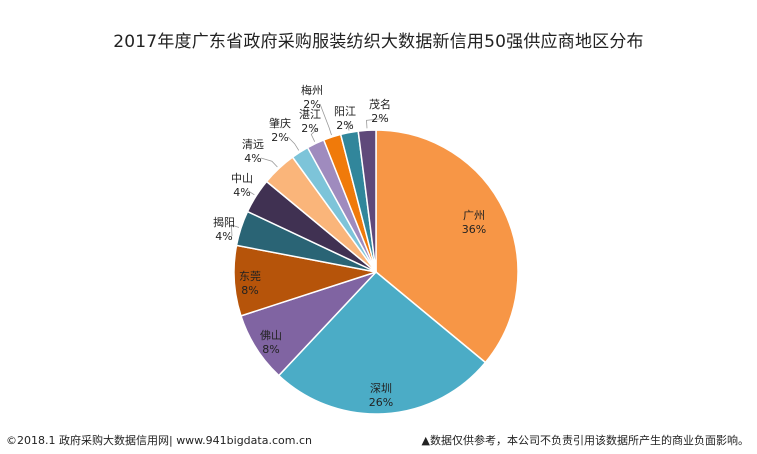  What do you see at coordinates (280, 123) in the screenshot?
I see `slice-label-7: 肇庆` at bounding box center [280, 123].